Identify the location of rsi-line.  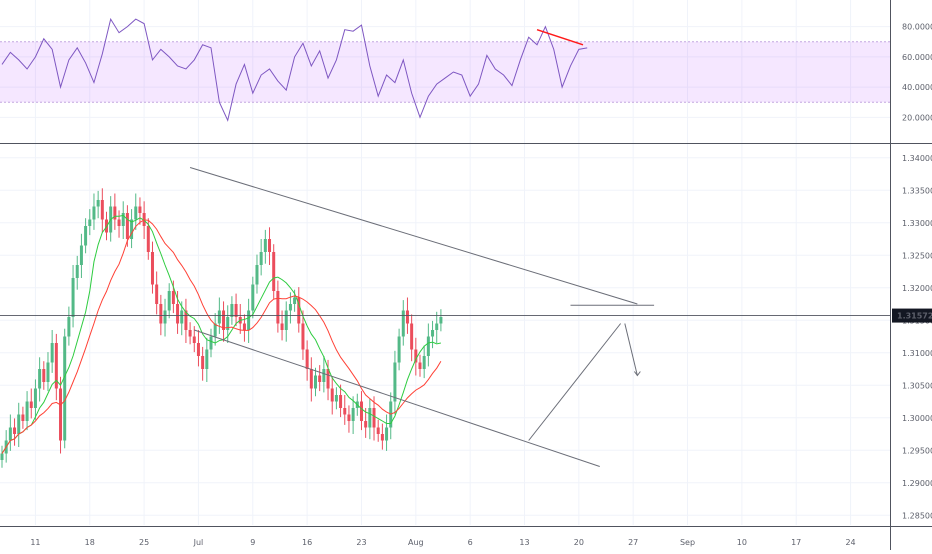
(294, 69).